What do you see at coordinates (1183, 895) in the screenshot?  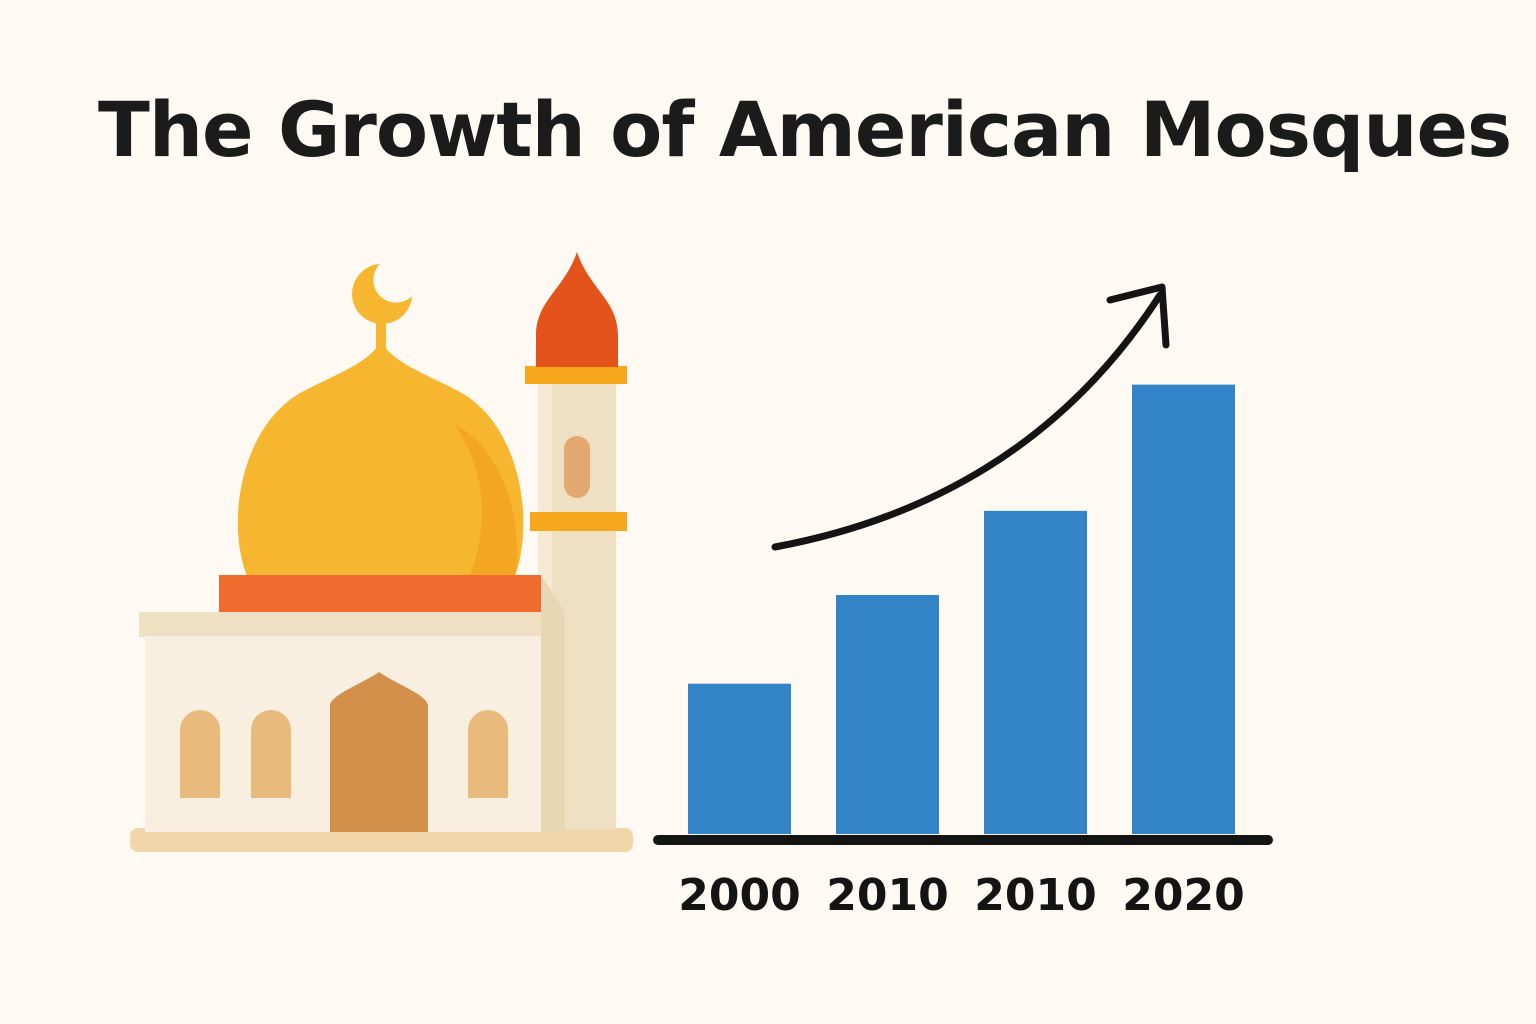 I see `x-tick-label: 2020` at bounding box center [1183, 895].